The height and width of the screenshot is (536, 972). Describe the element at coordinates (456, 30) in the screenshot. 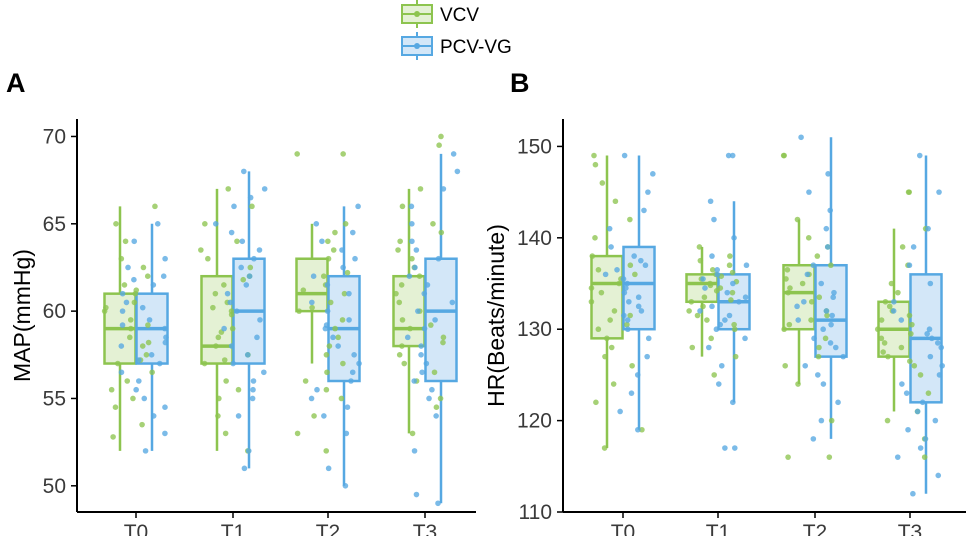

I see `legend: VCV PCV-VG` at that location.